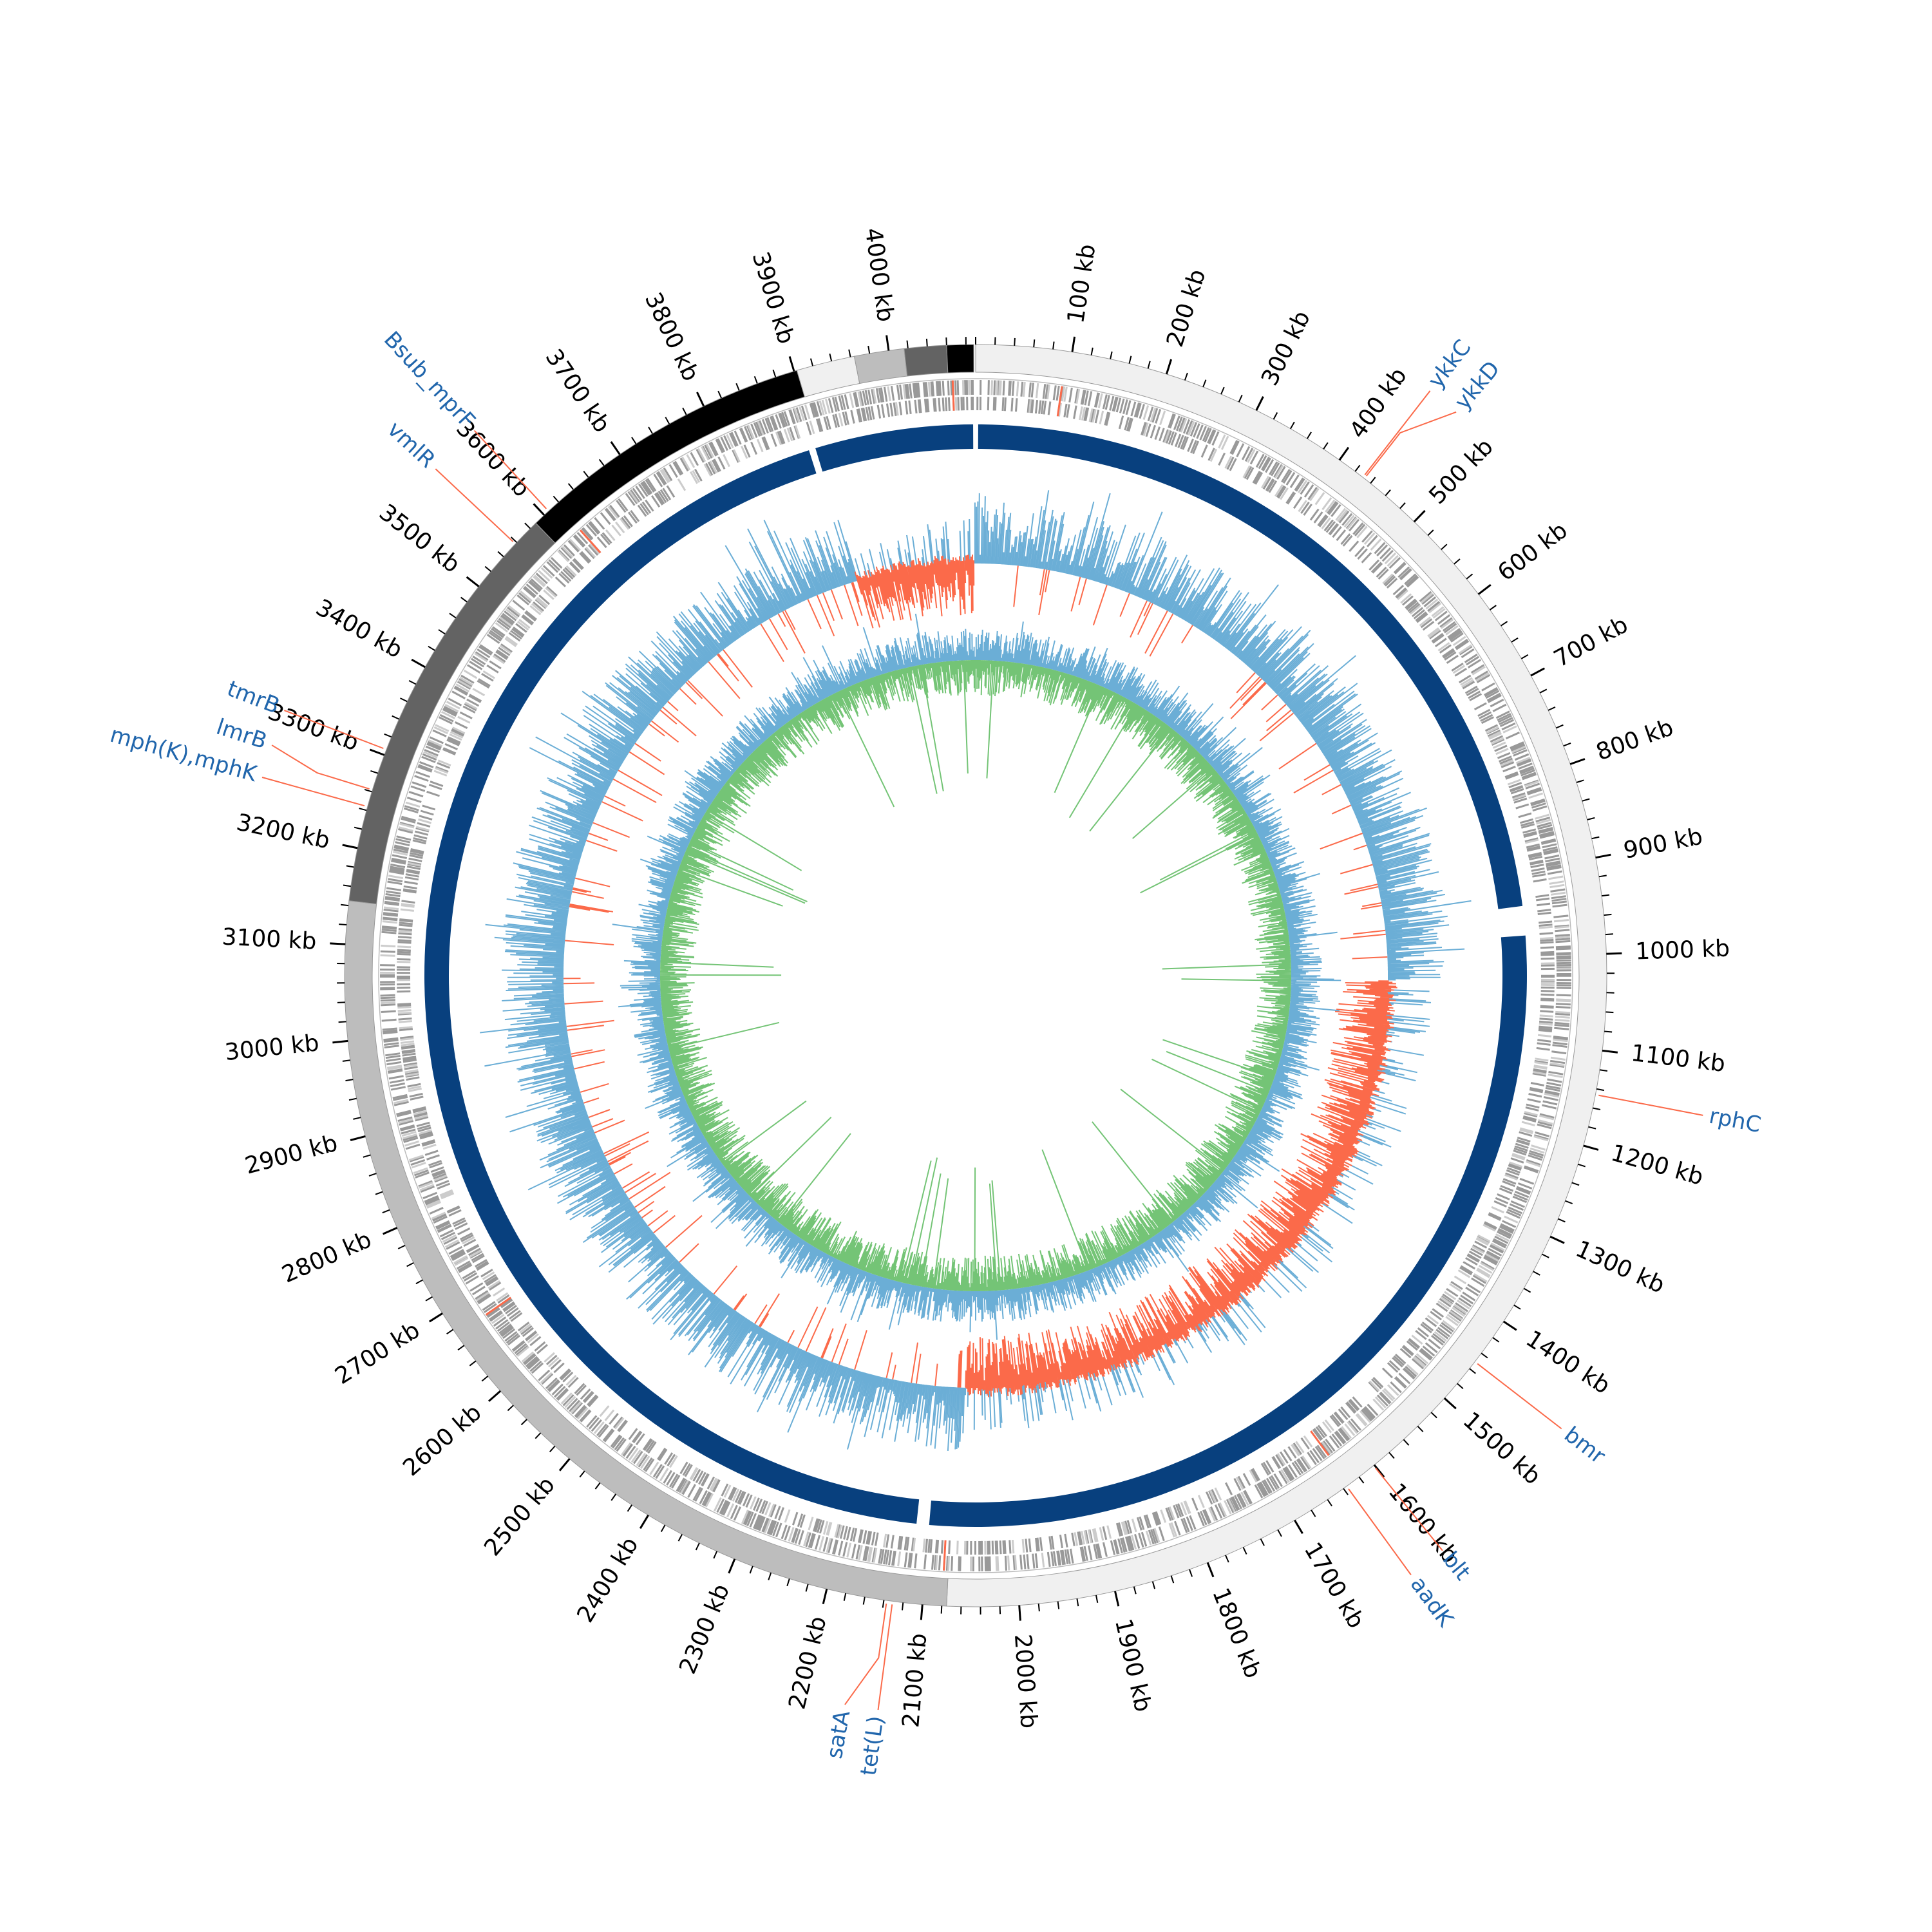  Describe the element at coordinates (1026, 1681) in the screenshot. I see `tick-label: 2000 kb` at that location.